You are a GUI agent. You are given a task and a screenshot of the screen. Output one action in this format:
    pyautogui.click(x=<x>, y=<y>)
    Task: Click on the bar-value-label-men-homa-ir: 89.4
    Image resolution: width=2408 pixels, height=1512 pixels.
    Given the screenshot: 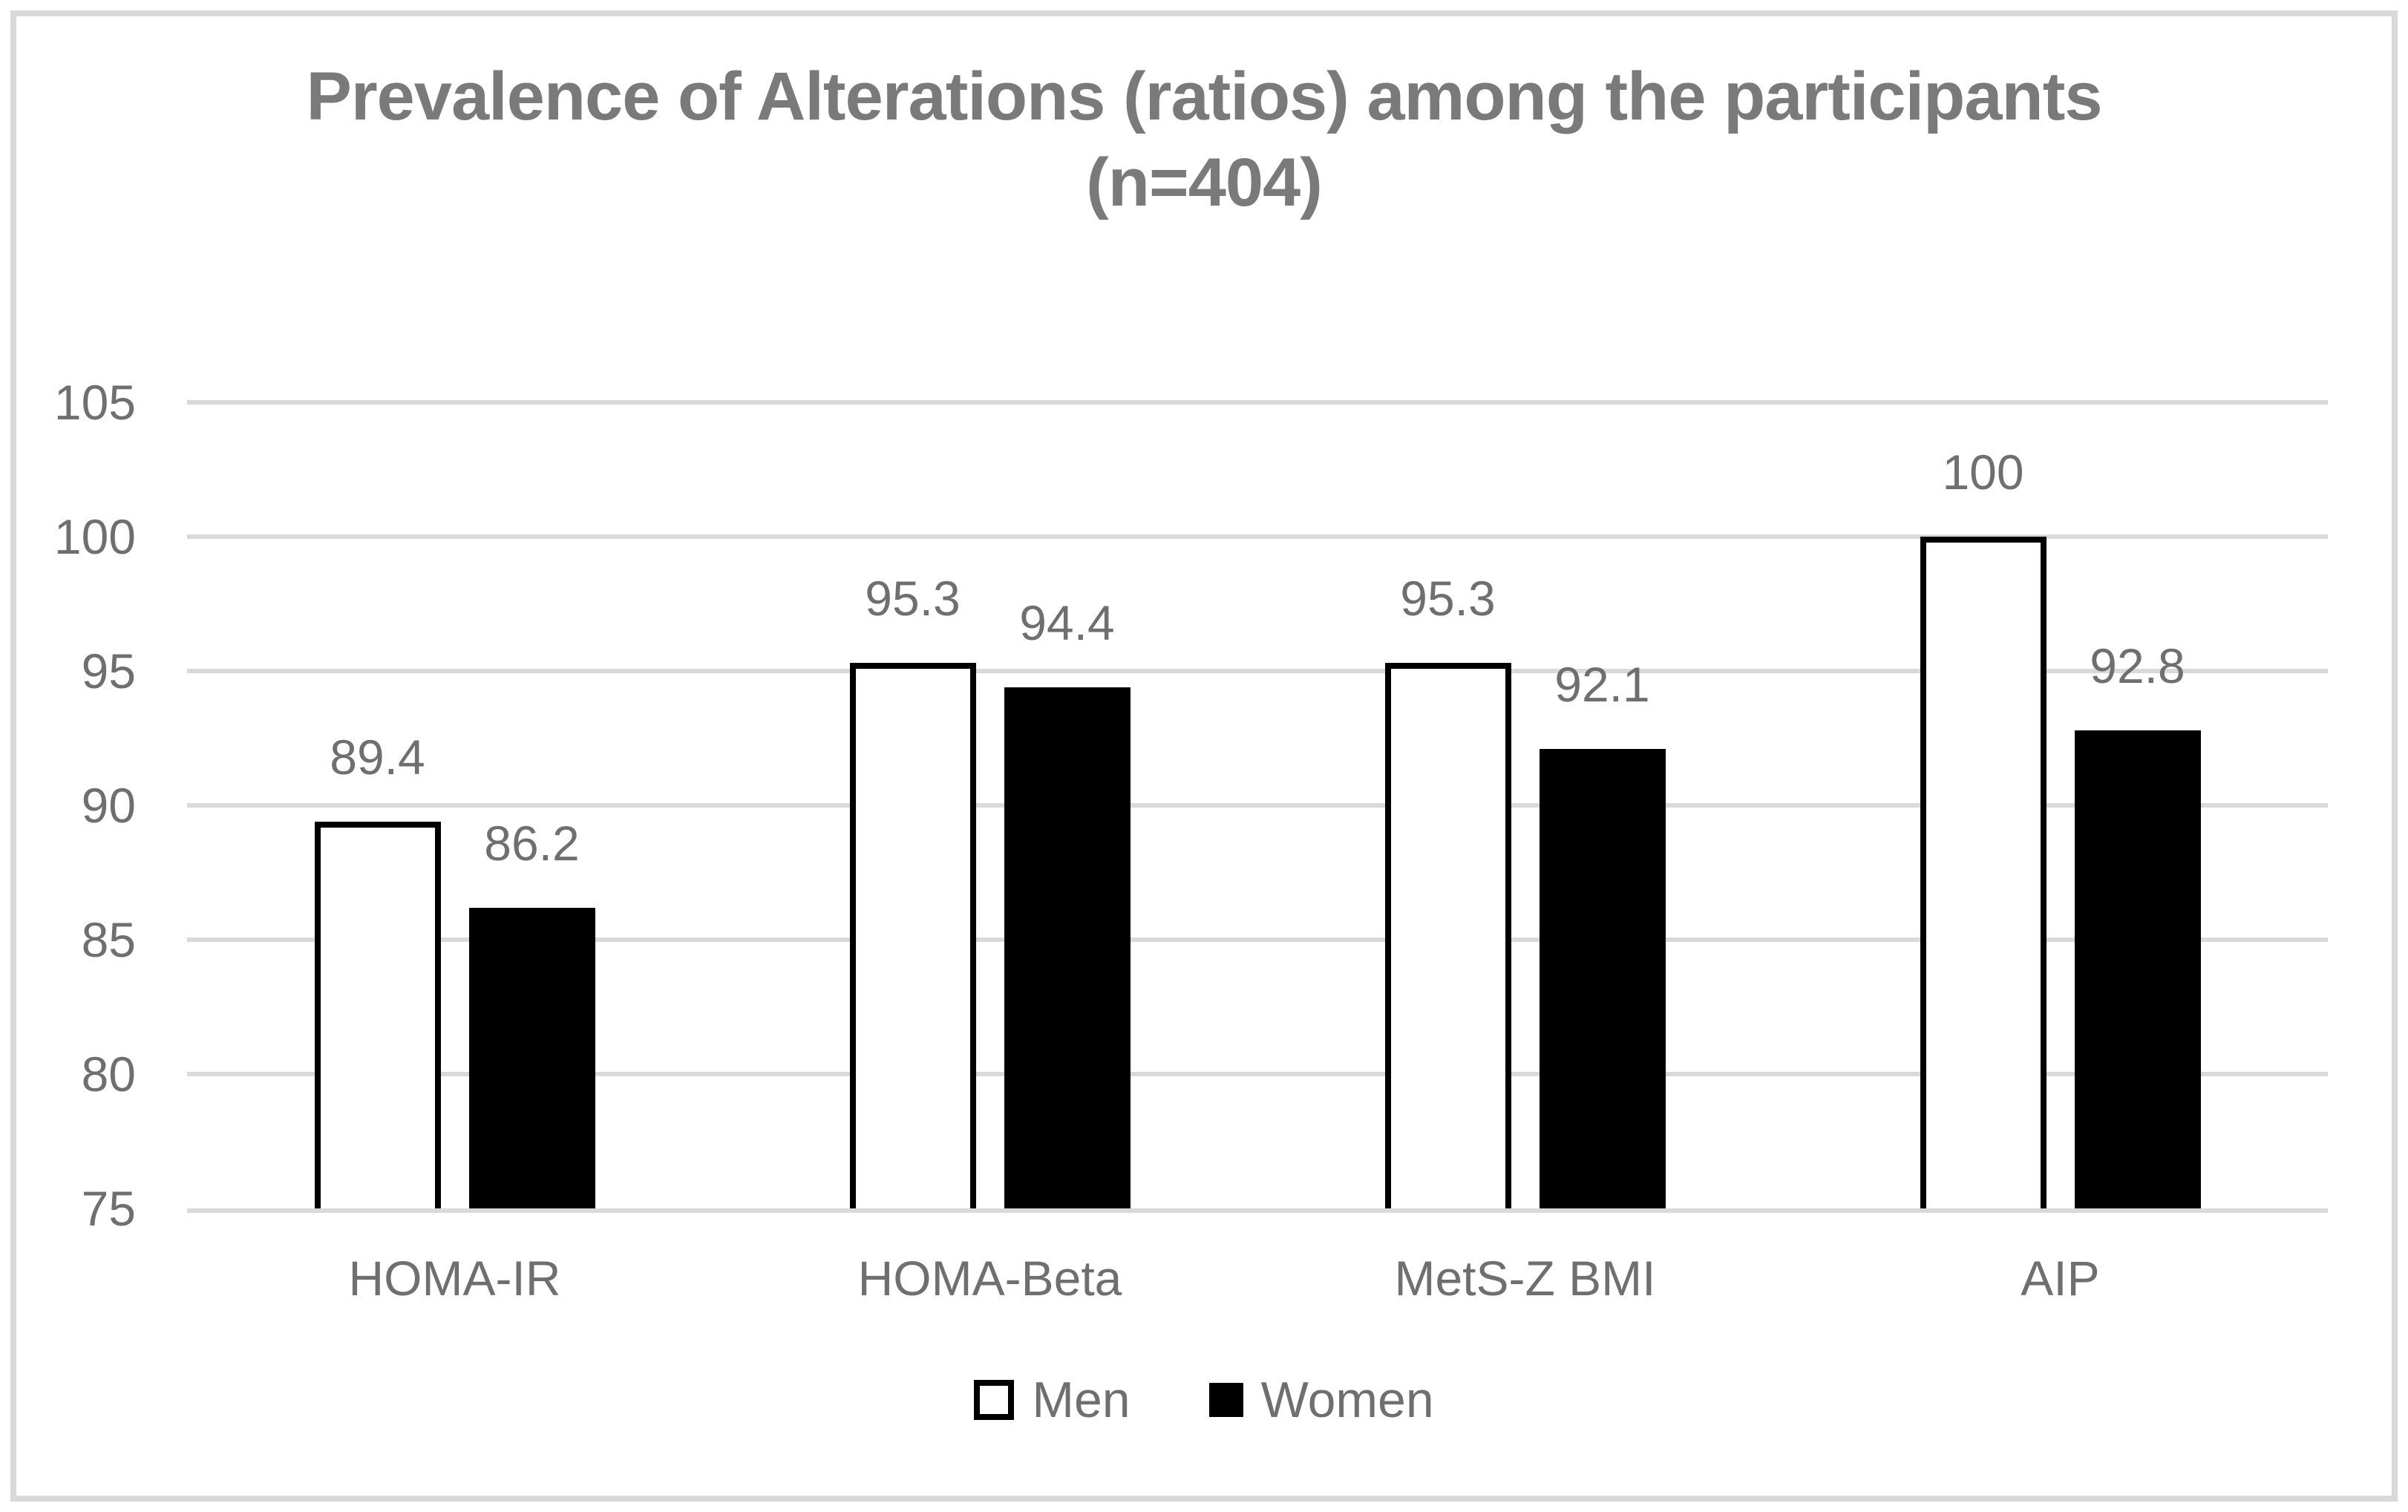 What is the action you would take?
    pyautogui.click(x=378, y=757)
    